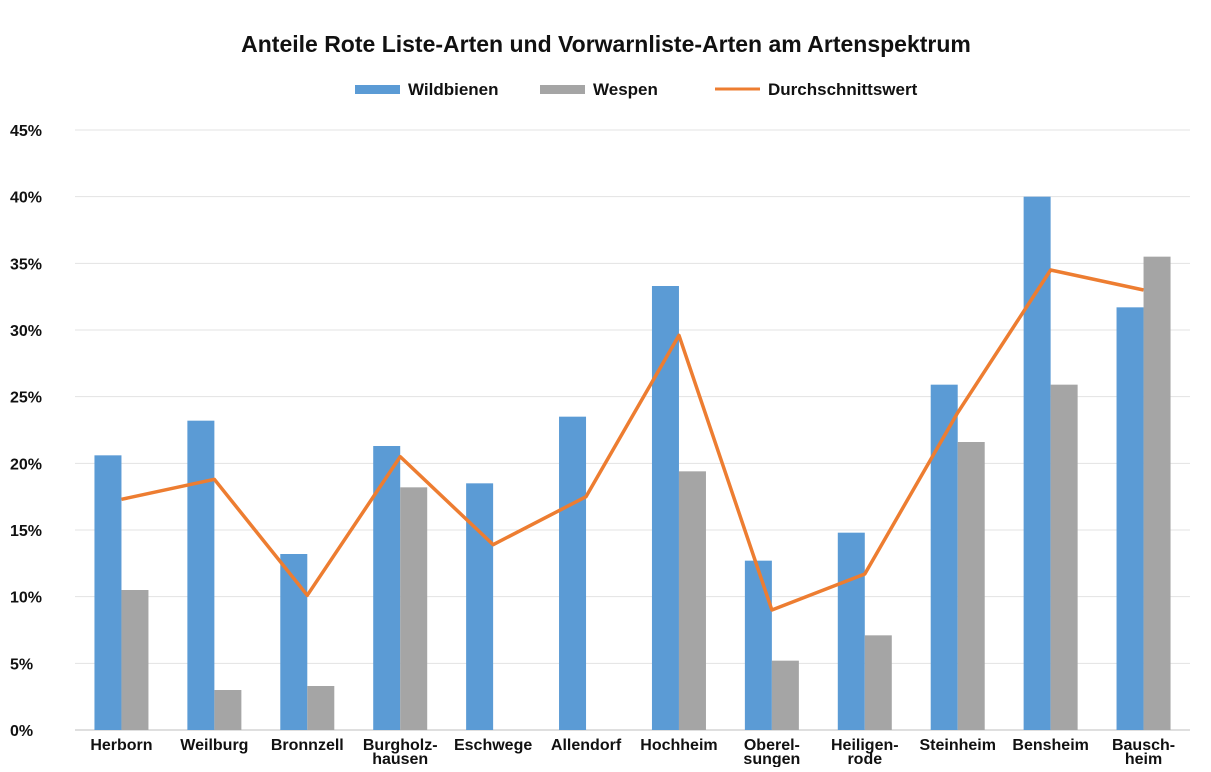  I want to click on x-tick-label: Bronnzell, so click(307, 745).